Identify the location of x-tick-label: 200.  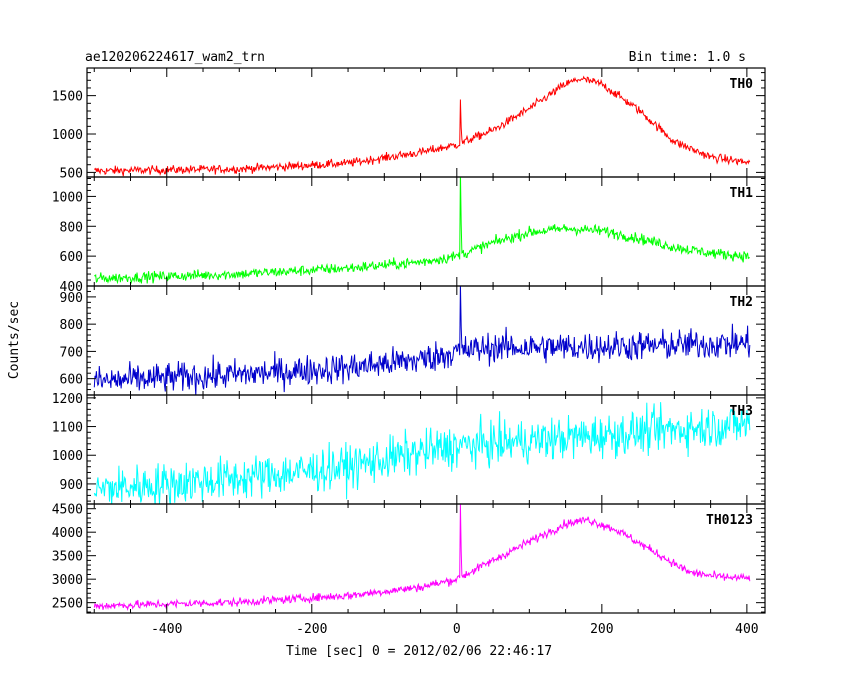
(601, 629).